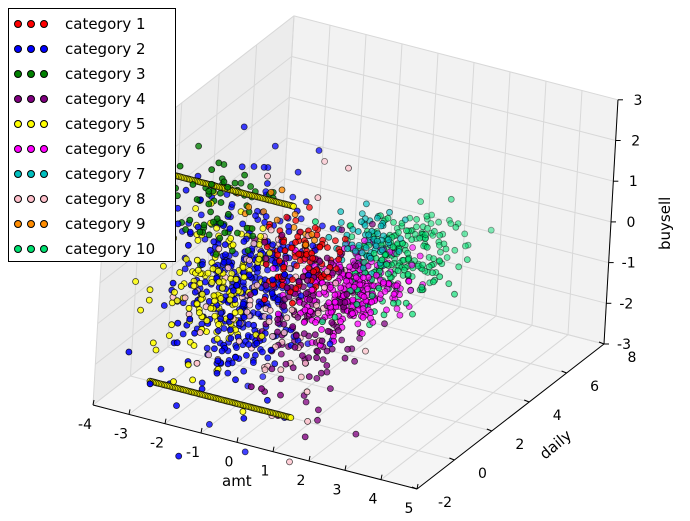 The image size is (690, 521). What do you see at coordinates (77, 174) in the screenshot?
I see `legend-item: category 7` at bounding box center [77, 174].